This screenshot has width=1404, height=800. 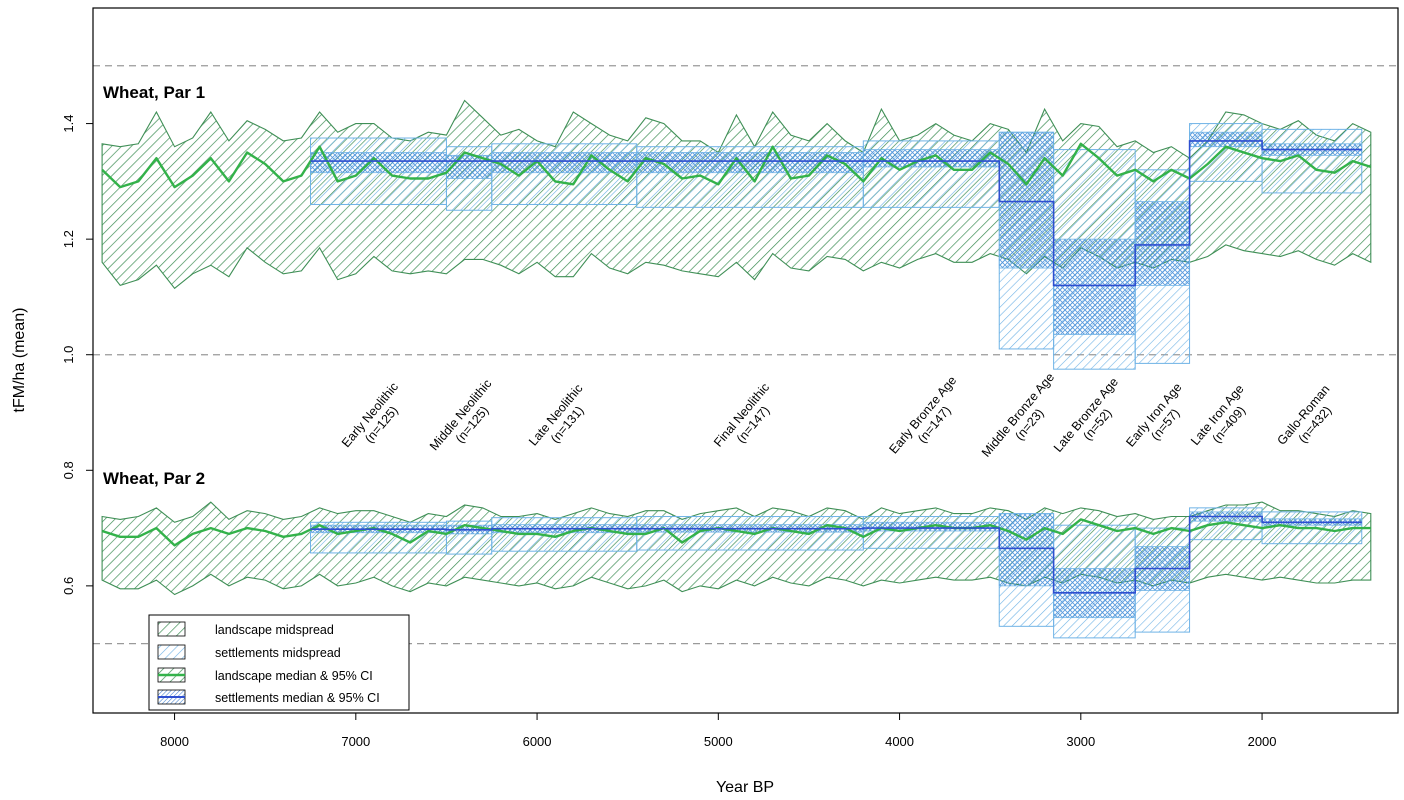 I want to click on legend-box, so click(x=279, y=662).